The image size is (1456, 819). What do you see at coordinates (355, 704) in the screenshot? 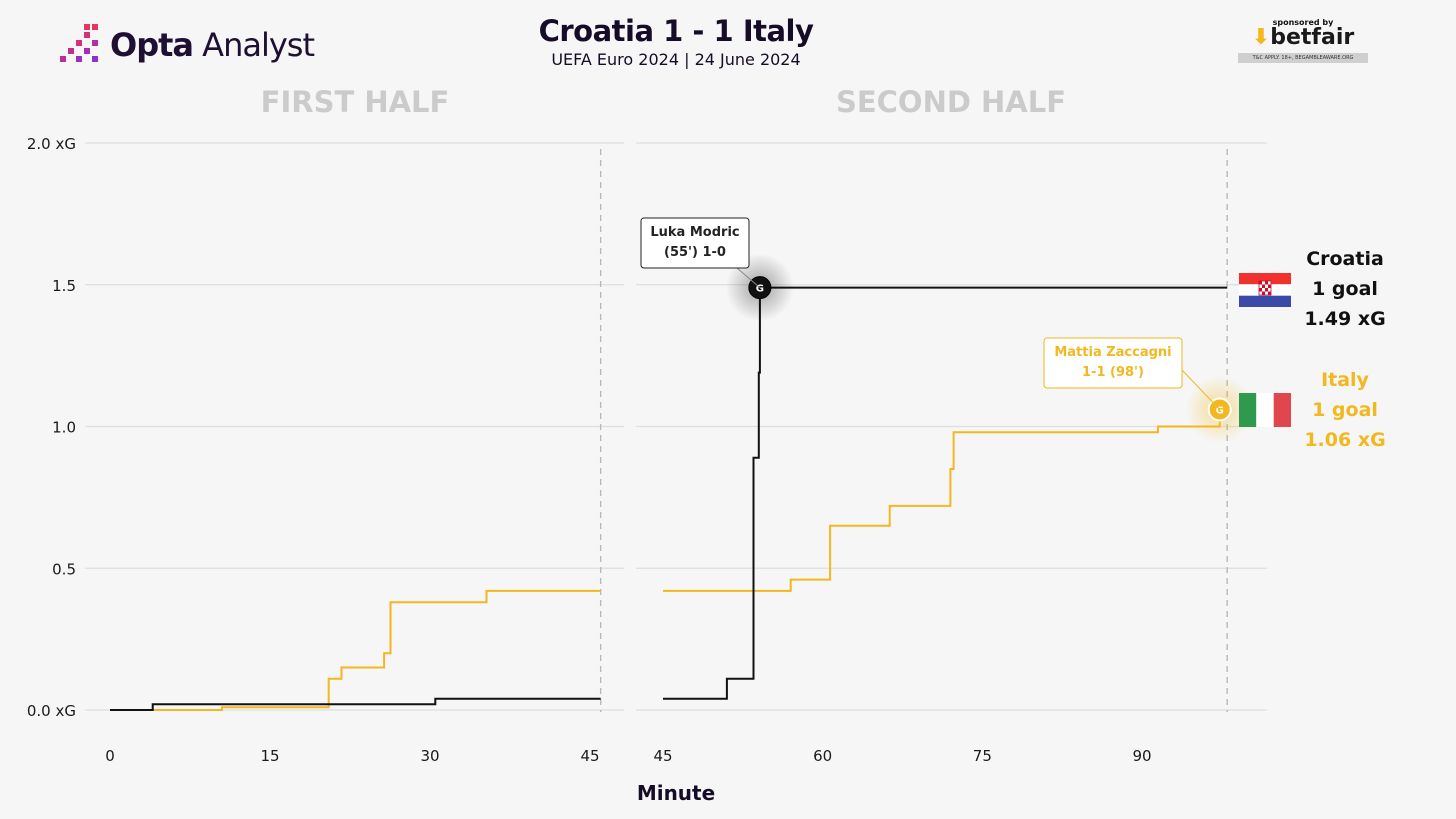
I see `croatia-xg-line` at bounding box center [355, 704].